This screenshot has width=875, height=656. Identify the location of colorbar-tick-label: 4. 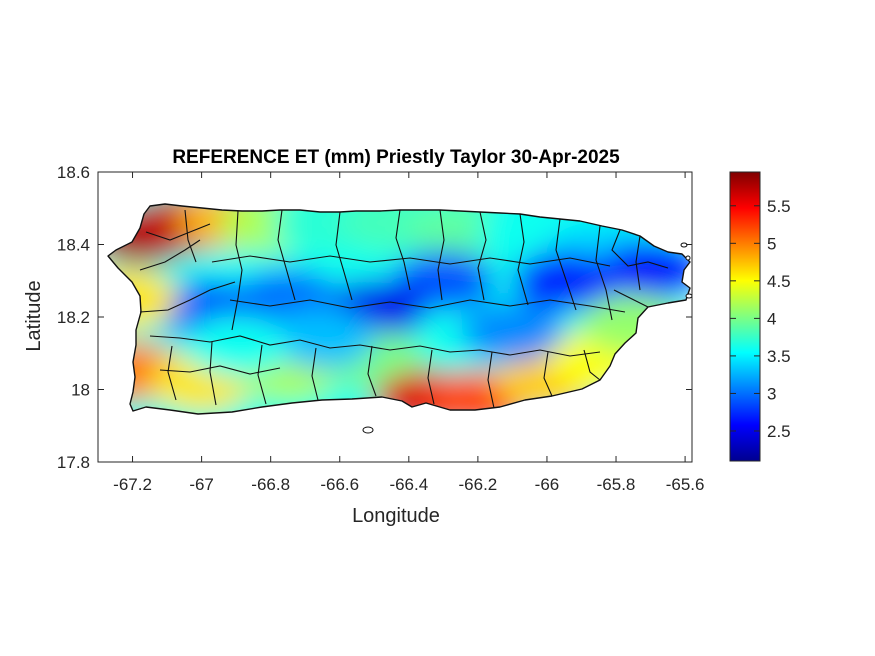
(771, 318).